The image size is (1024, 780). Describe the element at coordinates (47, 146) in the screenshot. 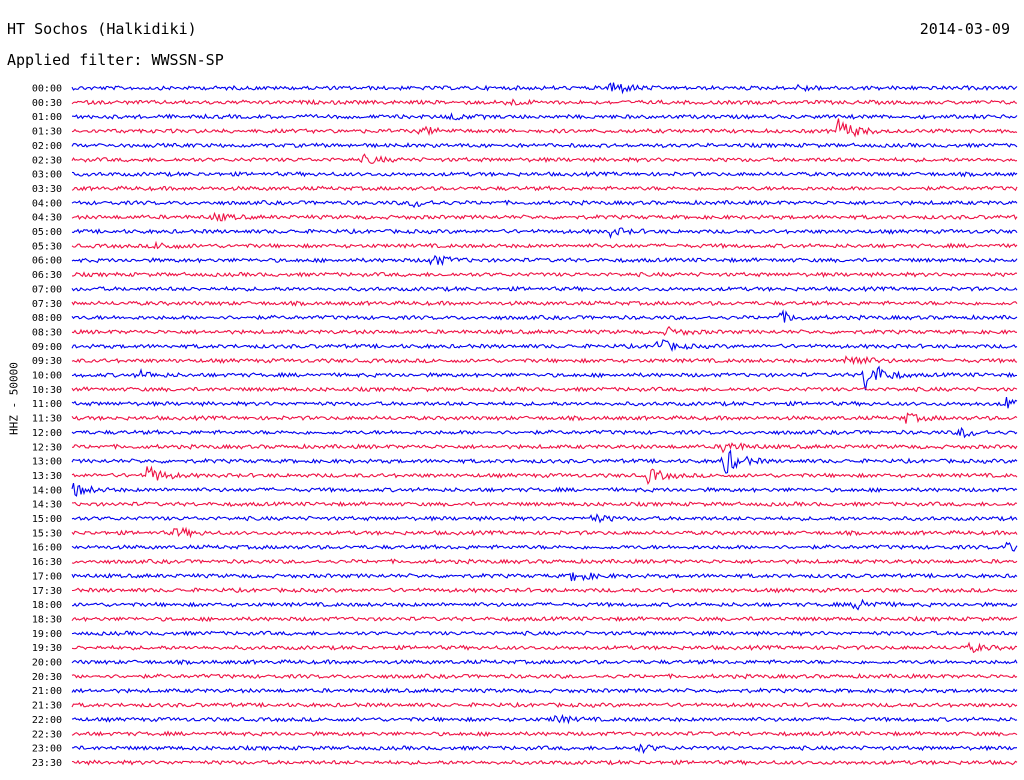

I see `time-tick-label: 02:00` at that location.